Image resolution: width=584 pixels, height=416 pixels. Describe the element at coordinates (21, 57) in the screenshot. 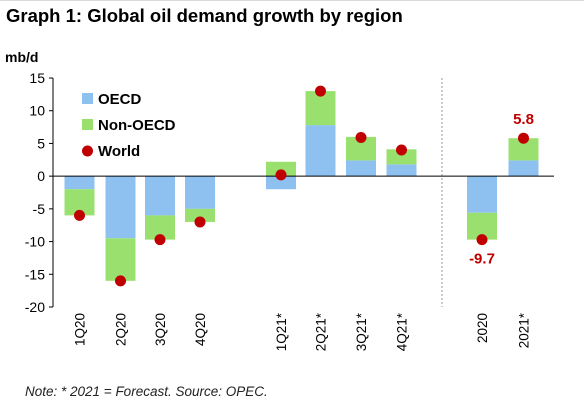

I see `y-axis-unit-label: mb/d` at that location.